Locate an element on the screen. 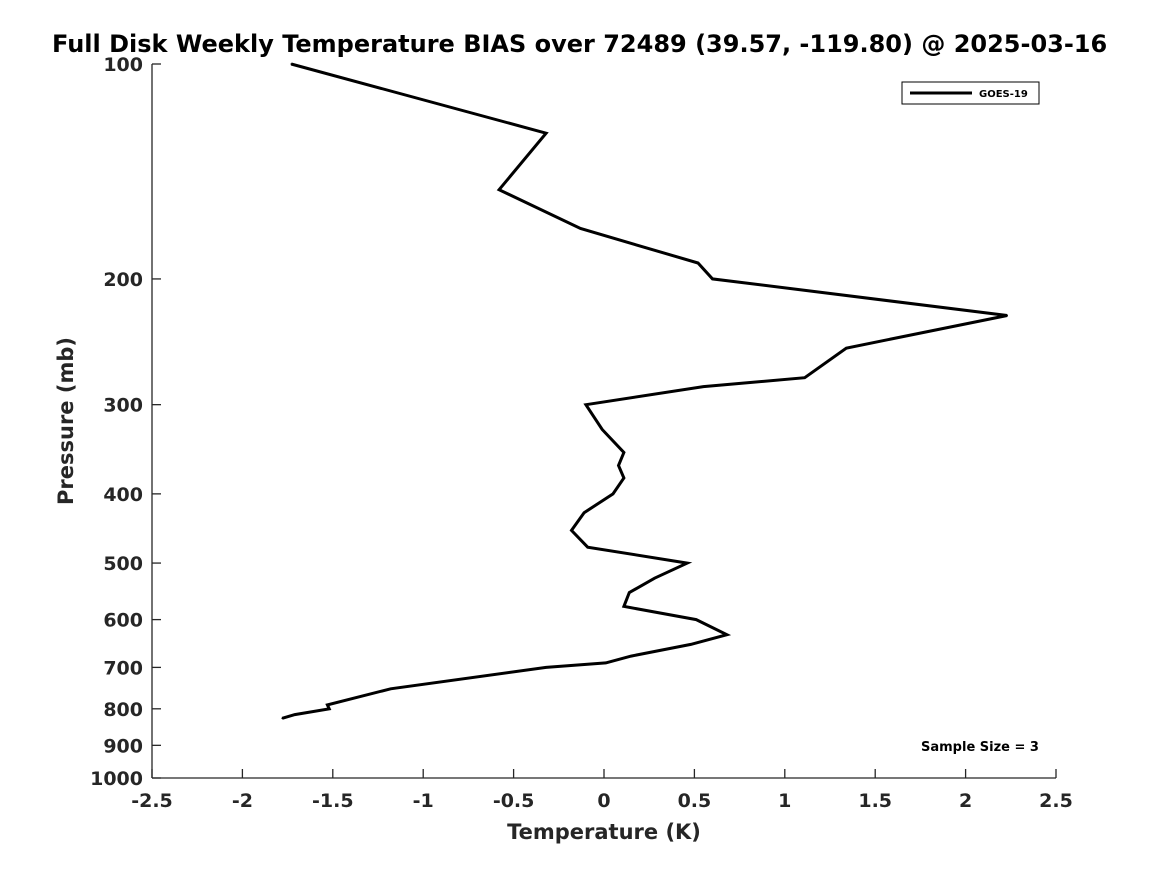  y-tick-label: 600 is located at coordinates (123, 621).